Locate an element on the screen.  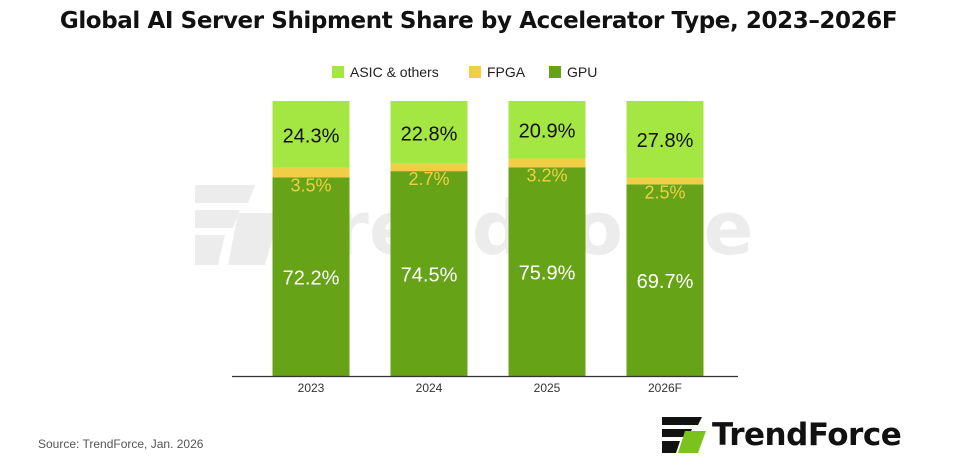
bar-stack-2025: 75.9% 3.2% 20.9% is located at coordinates (547, 238).